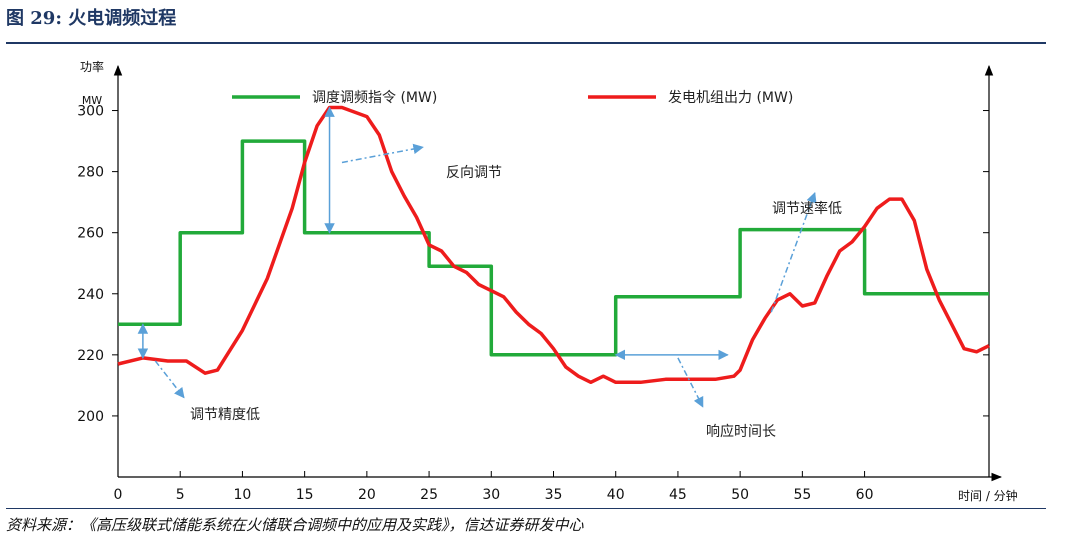 This screenshot has width=1080, height=540. Describe the element at coordinates (807, 208) in the screenshot. I see `annotation-label: 调节速率低` at that location.